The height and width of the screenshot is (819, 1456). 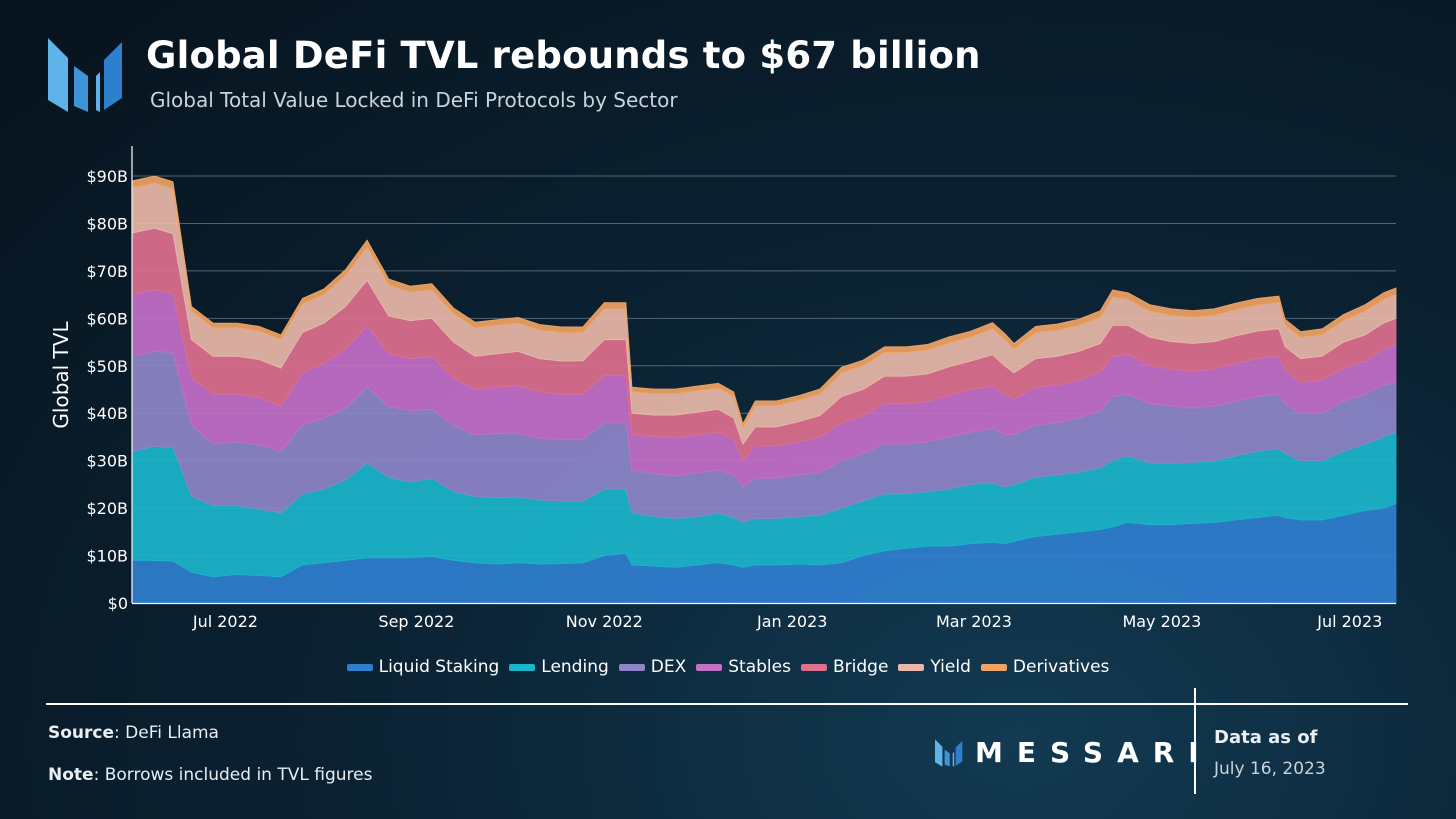 I want to click on legend-label: DEX, so click(x=668, y=667).